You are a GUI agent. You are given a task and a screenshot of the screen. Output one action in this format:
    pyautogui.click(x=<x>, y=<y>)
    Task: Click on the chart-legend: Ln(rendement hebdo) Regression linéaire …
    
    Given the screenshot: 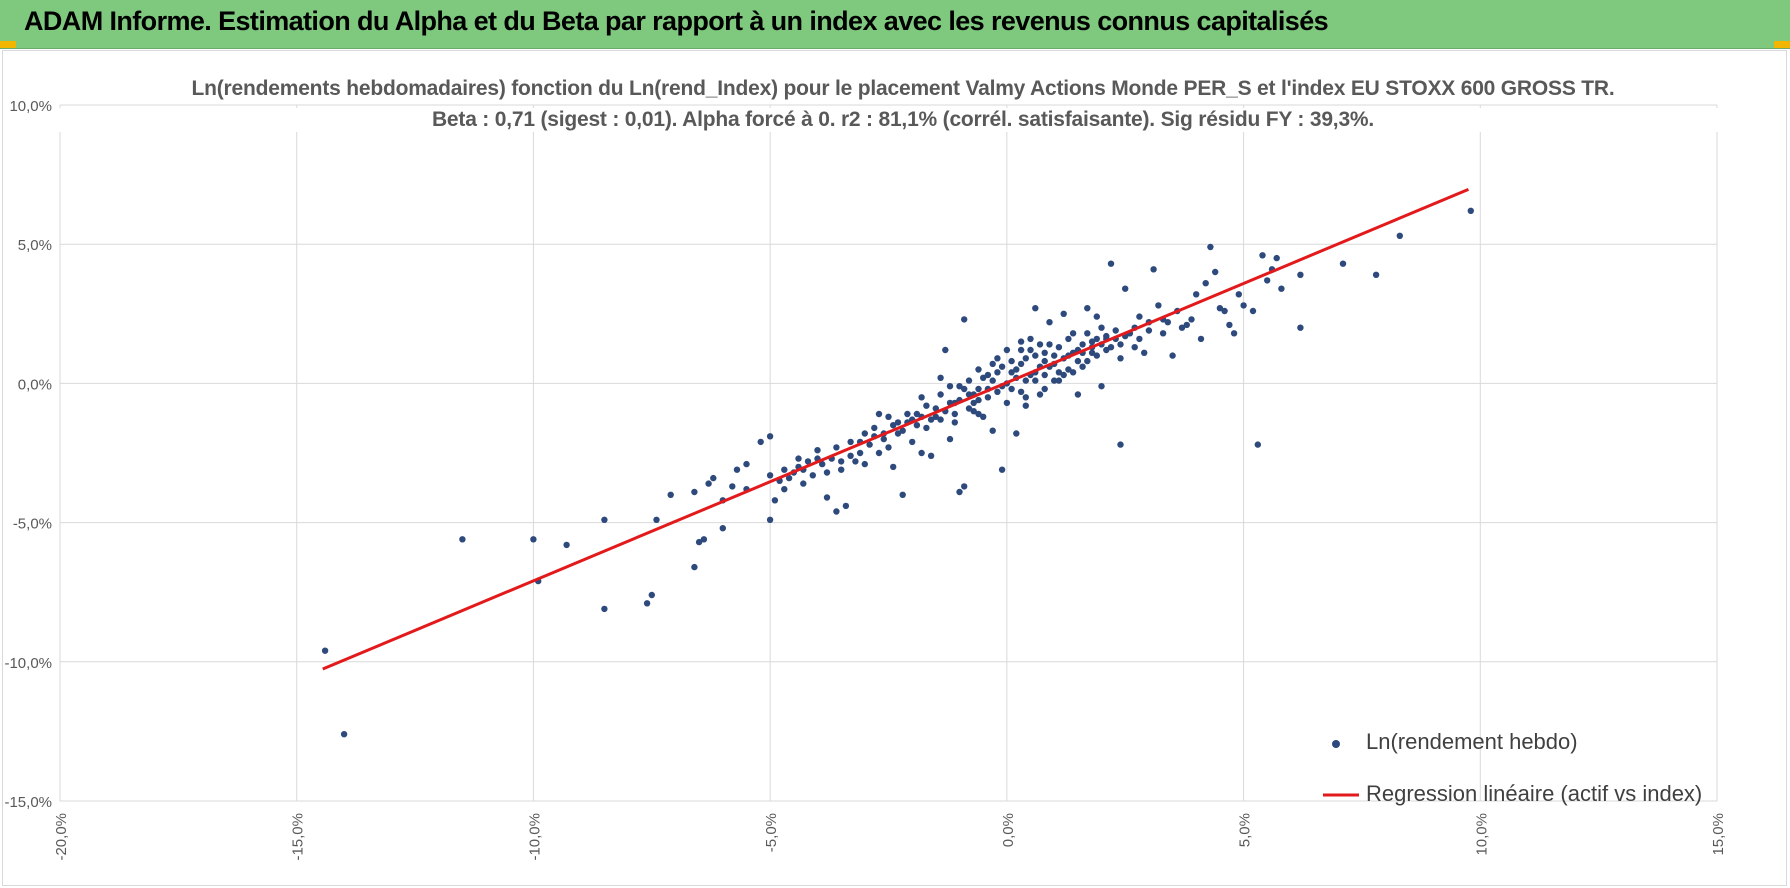 What is the action you would take?
    pyautogui.click(x=1531, y=769)
    